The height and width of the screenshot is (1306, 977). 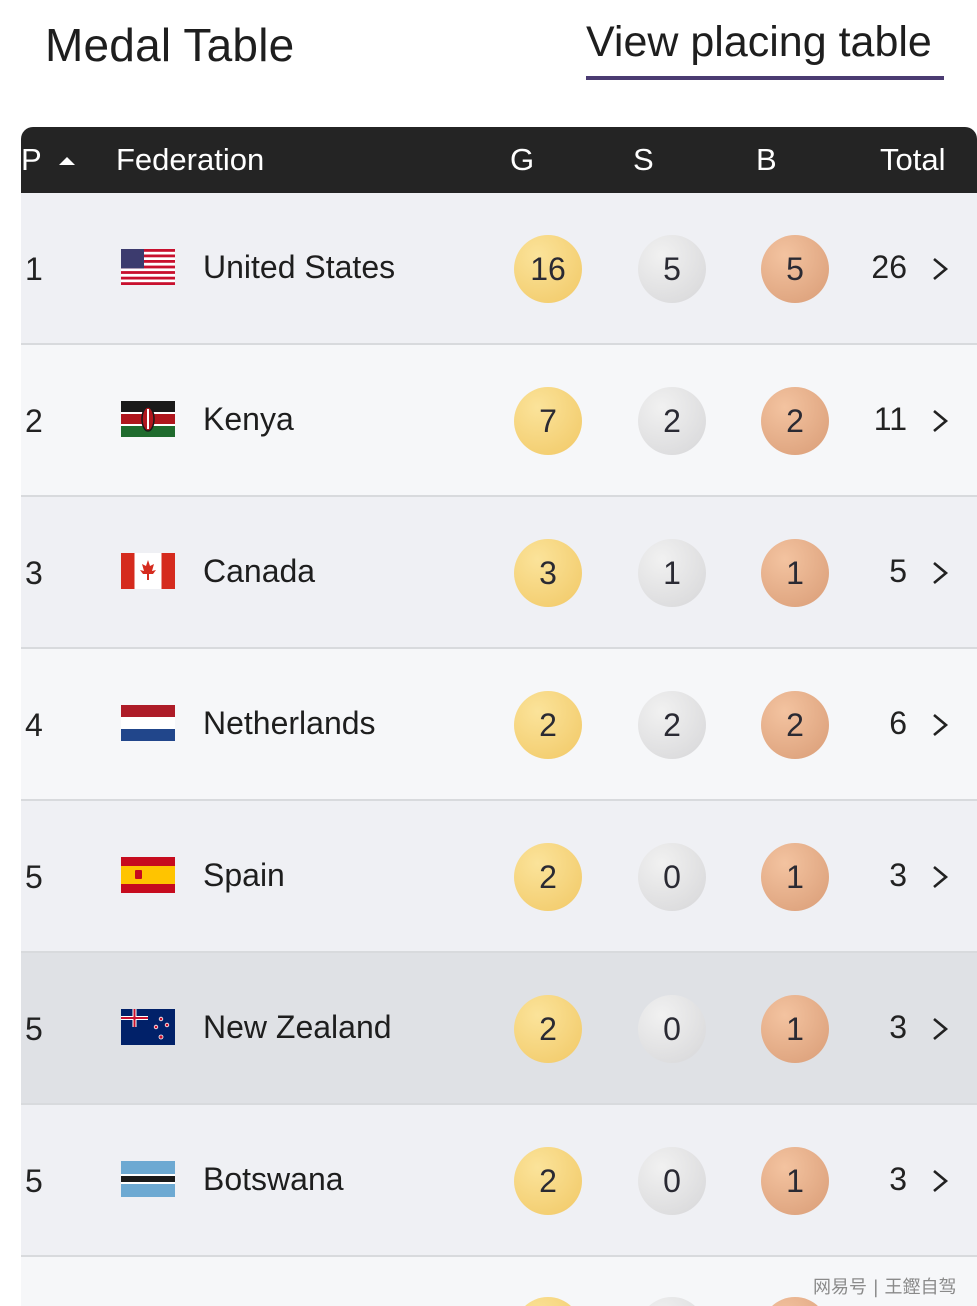 What do you see at coordinates (148, 875) in the screenshot?
I see `spain-flag-icon` at bounding box center [148, 875].